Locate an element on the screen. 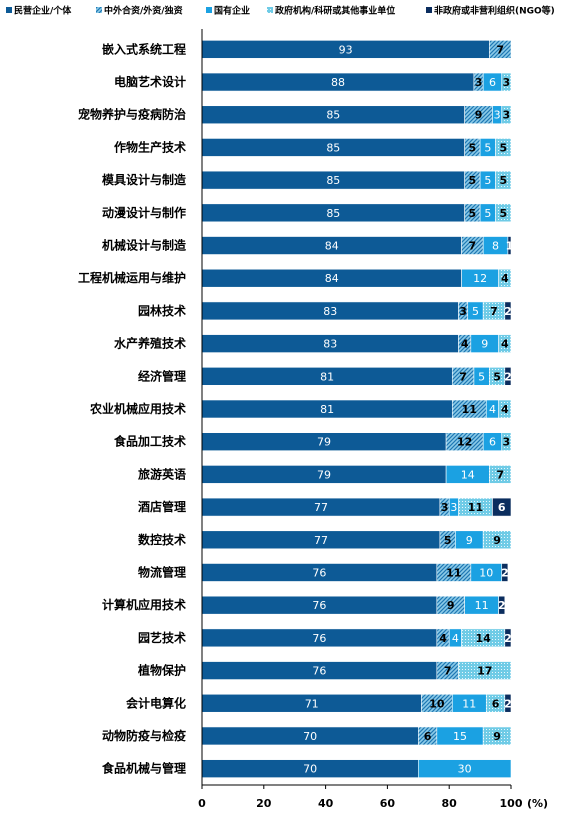  category-label: 酒店管理 is located at coordinates (162, 506).